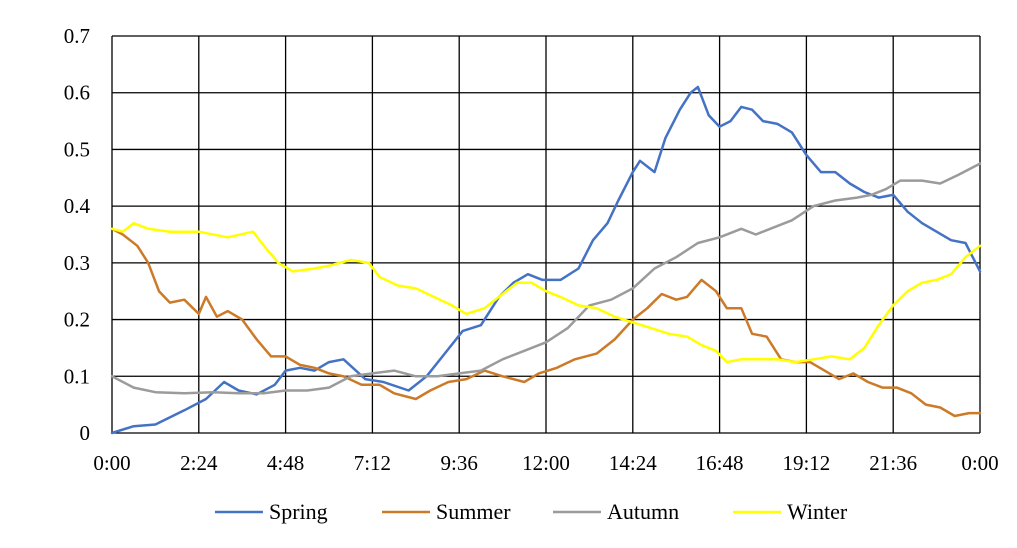  I want to click on x-tick-label: 19:12, so click(806, 463).